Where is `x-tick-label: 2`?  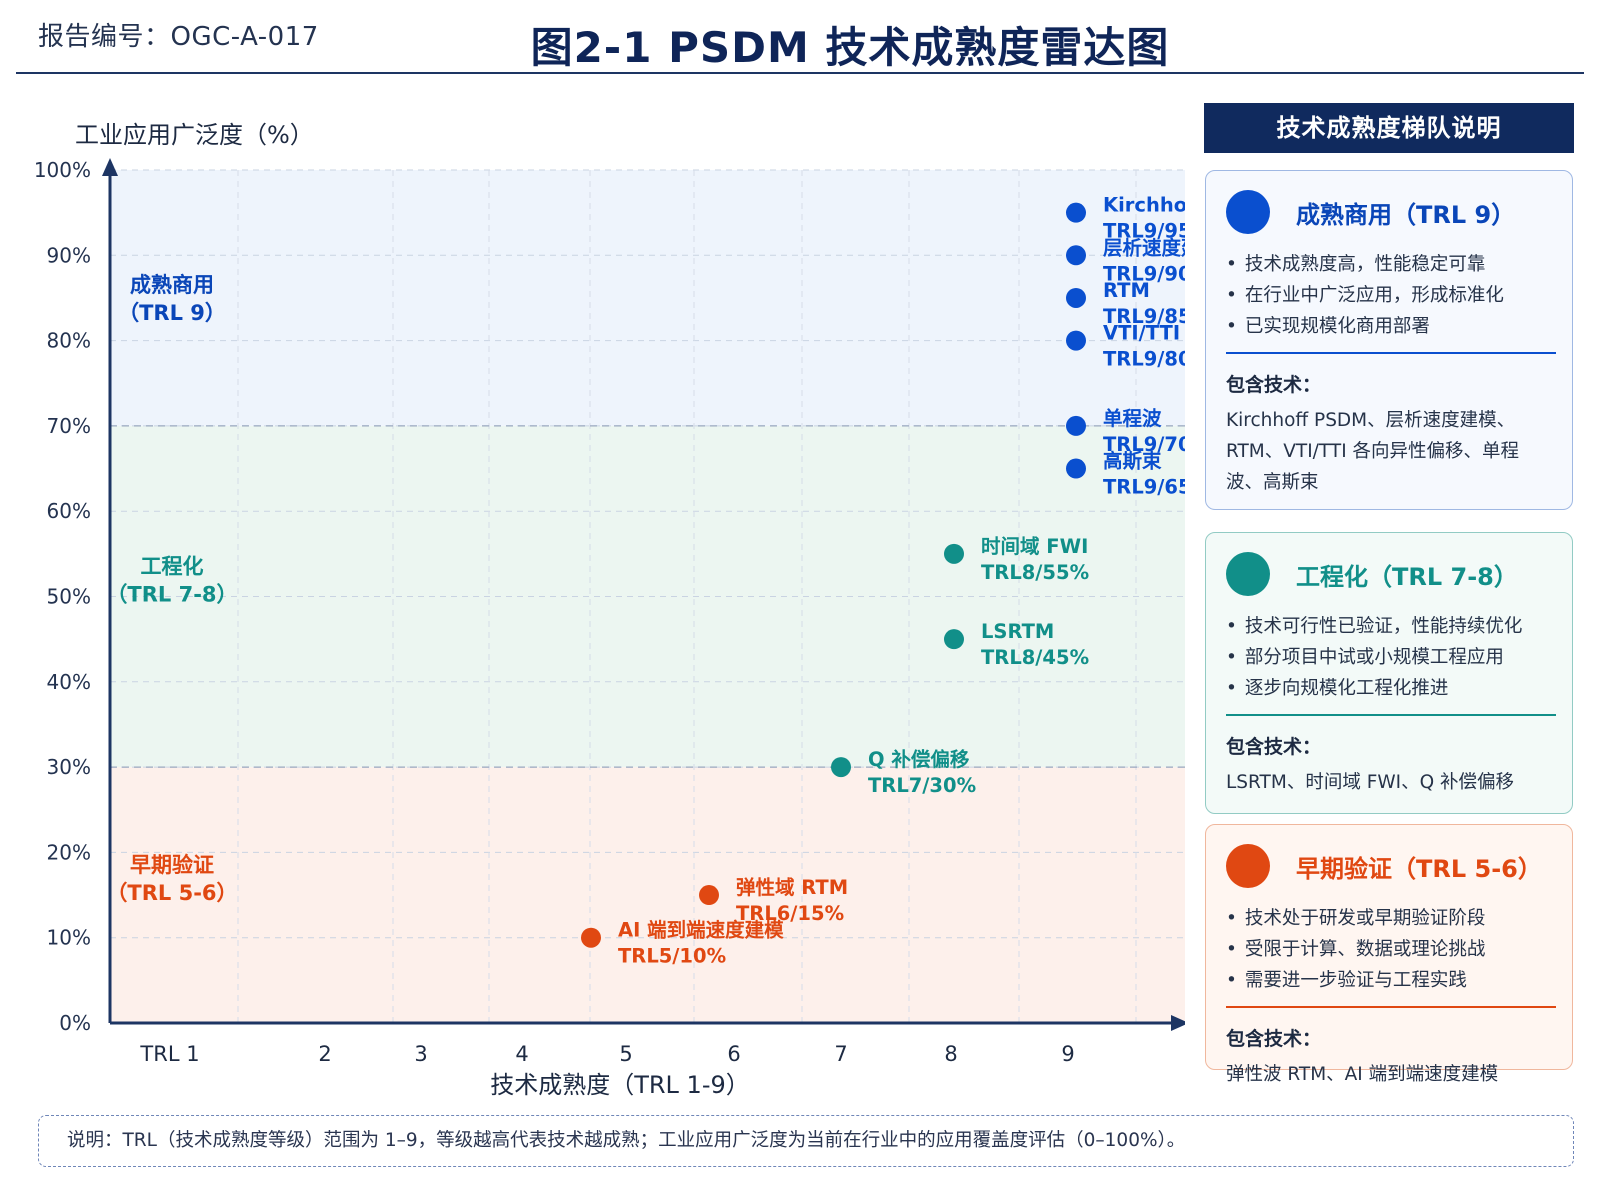
x-tick-label: 2 is located at coordinates (324, 1054).